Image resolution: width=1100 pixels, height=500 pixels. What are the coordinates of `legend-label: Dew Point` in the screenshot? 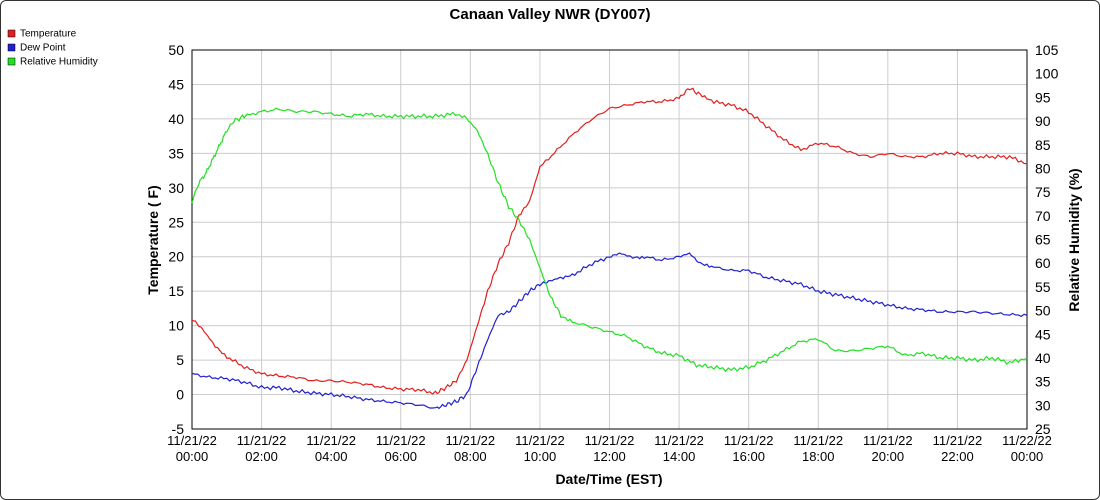 It's located at (43, 48).